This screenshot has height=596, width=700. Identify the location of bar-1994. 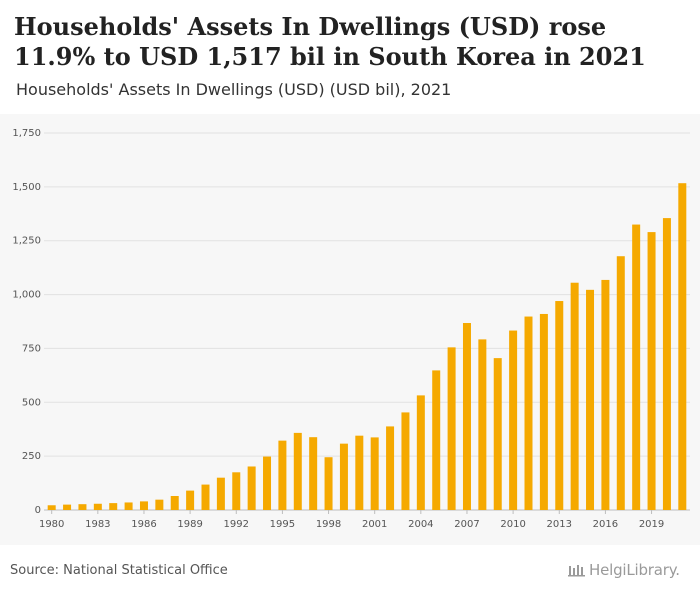
(267, 483).